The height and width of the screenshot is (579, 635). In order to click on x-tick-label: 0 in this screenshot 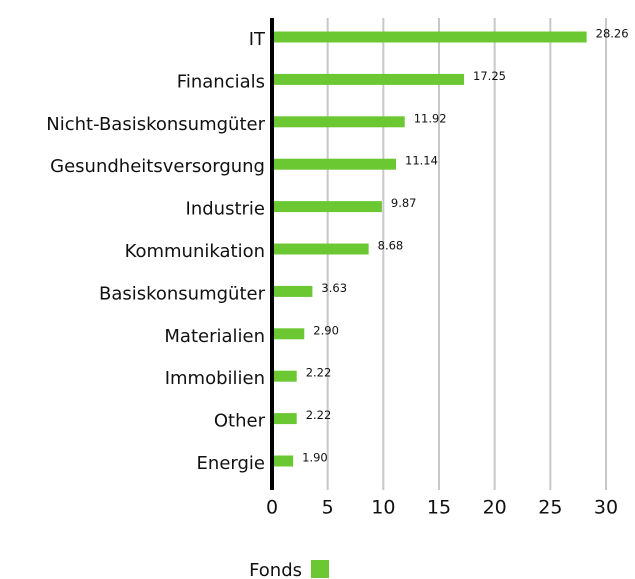, I will do `click(272, 508)`.